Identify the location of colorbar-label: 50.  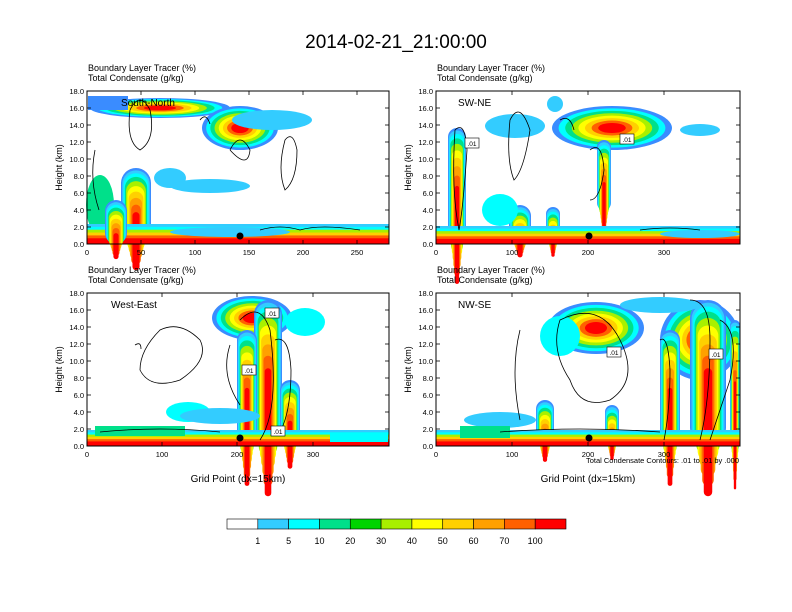
(443, 541).